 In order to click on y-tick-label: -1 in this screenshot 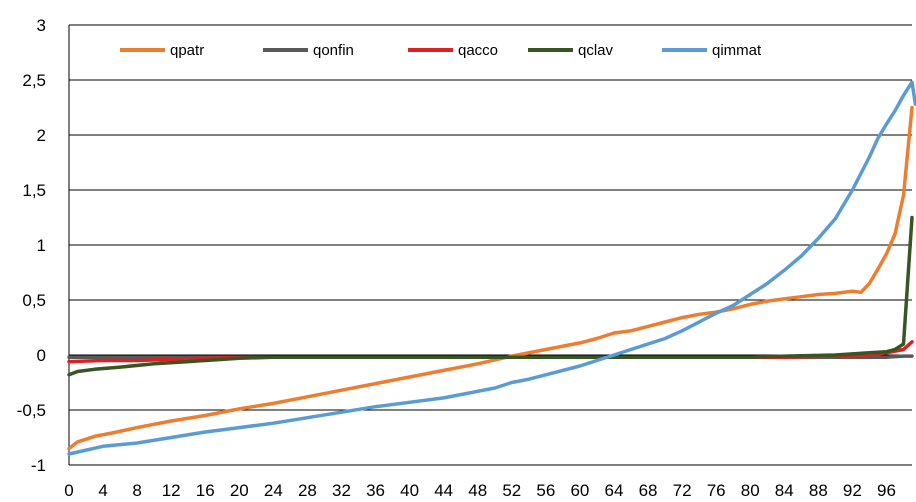, I will do `click(38, 465)`.